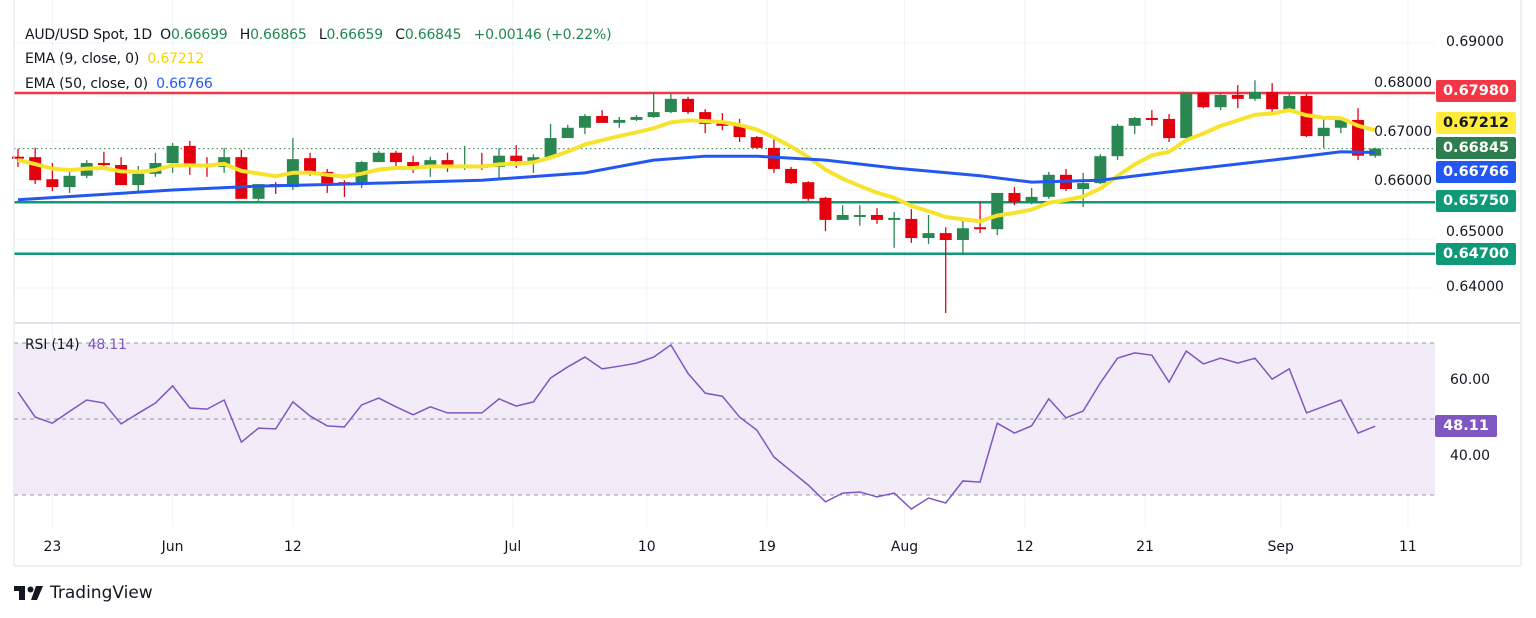 This screenshot has height=618, width=1536. I want to click on time-tick-label: 10, so click(646, 547).